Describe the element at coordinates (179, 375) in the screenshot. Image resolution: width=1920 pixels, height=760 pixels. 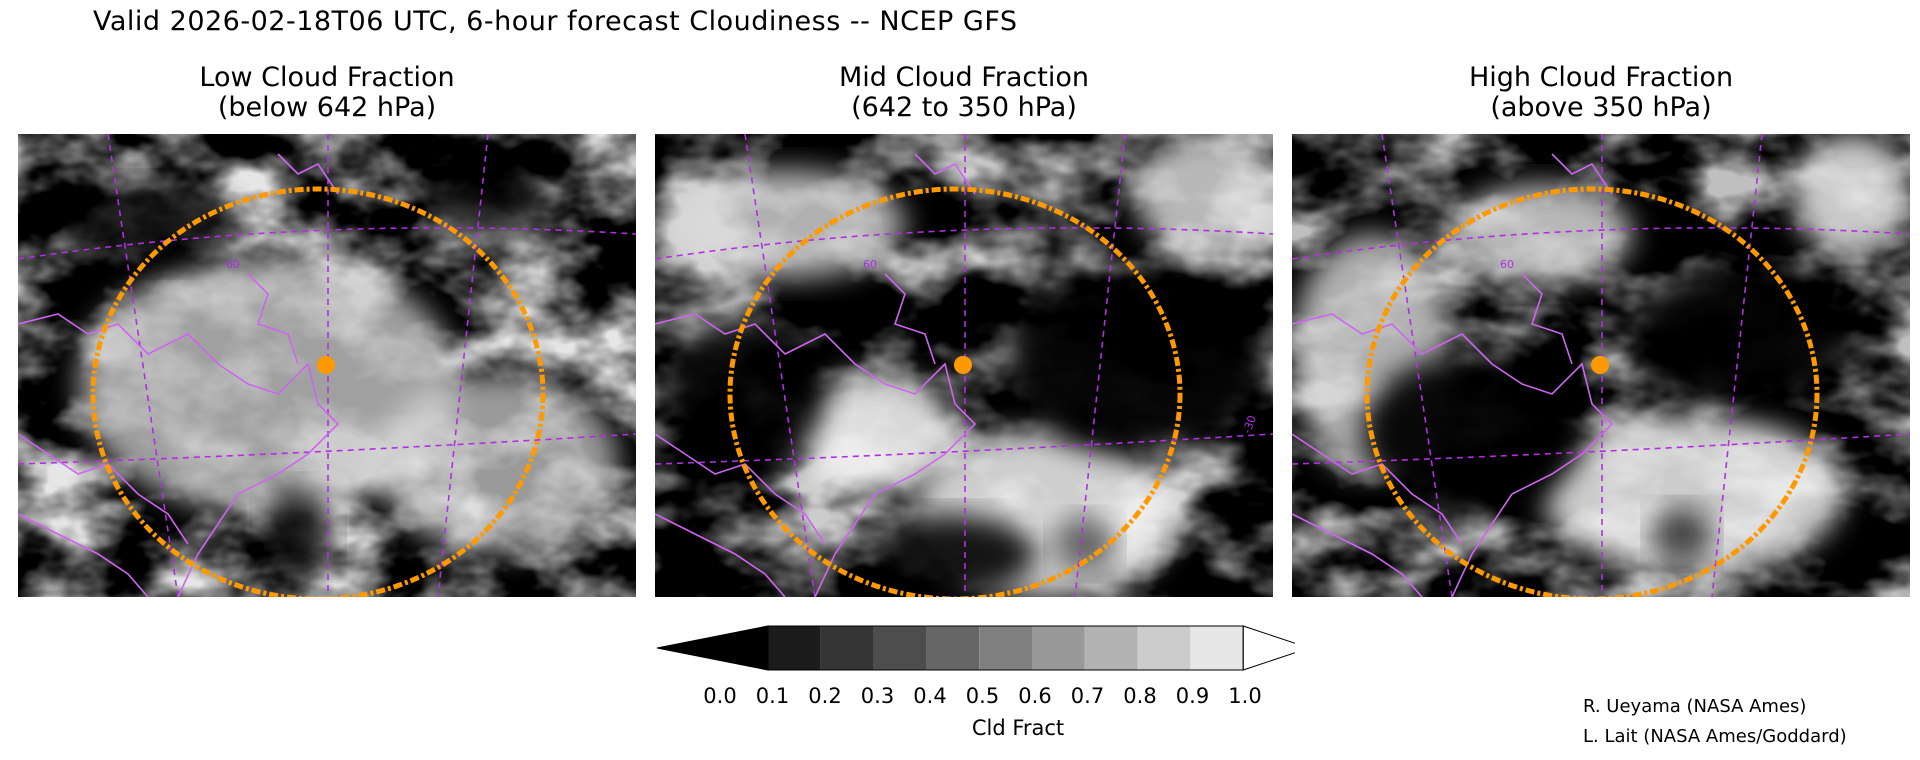
I see `coastlines-low` at that location.